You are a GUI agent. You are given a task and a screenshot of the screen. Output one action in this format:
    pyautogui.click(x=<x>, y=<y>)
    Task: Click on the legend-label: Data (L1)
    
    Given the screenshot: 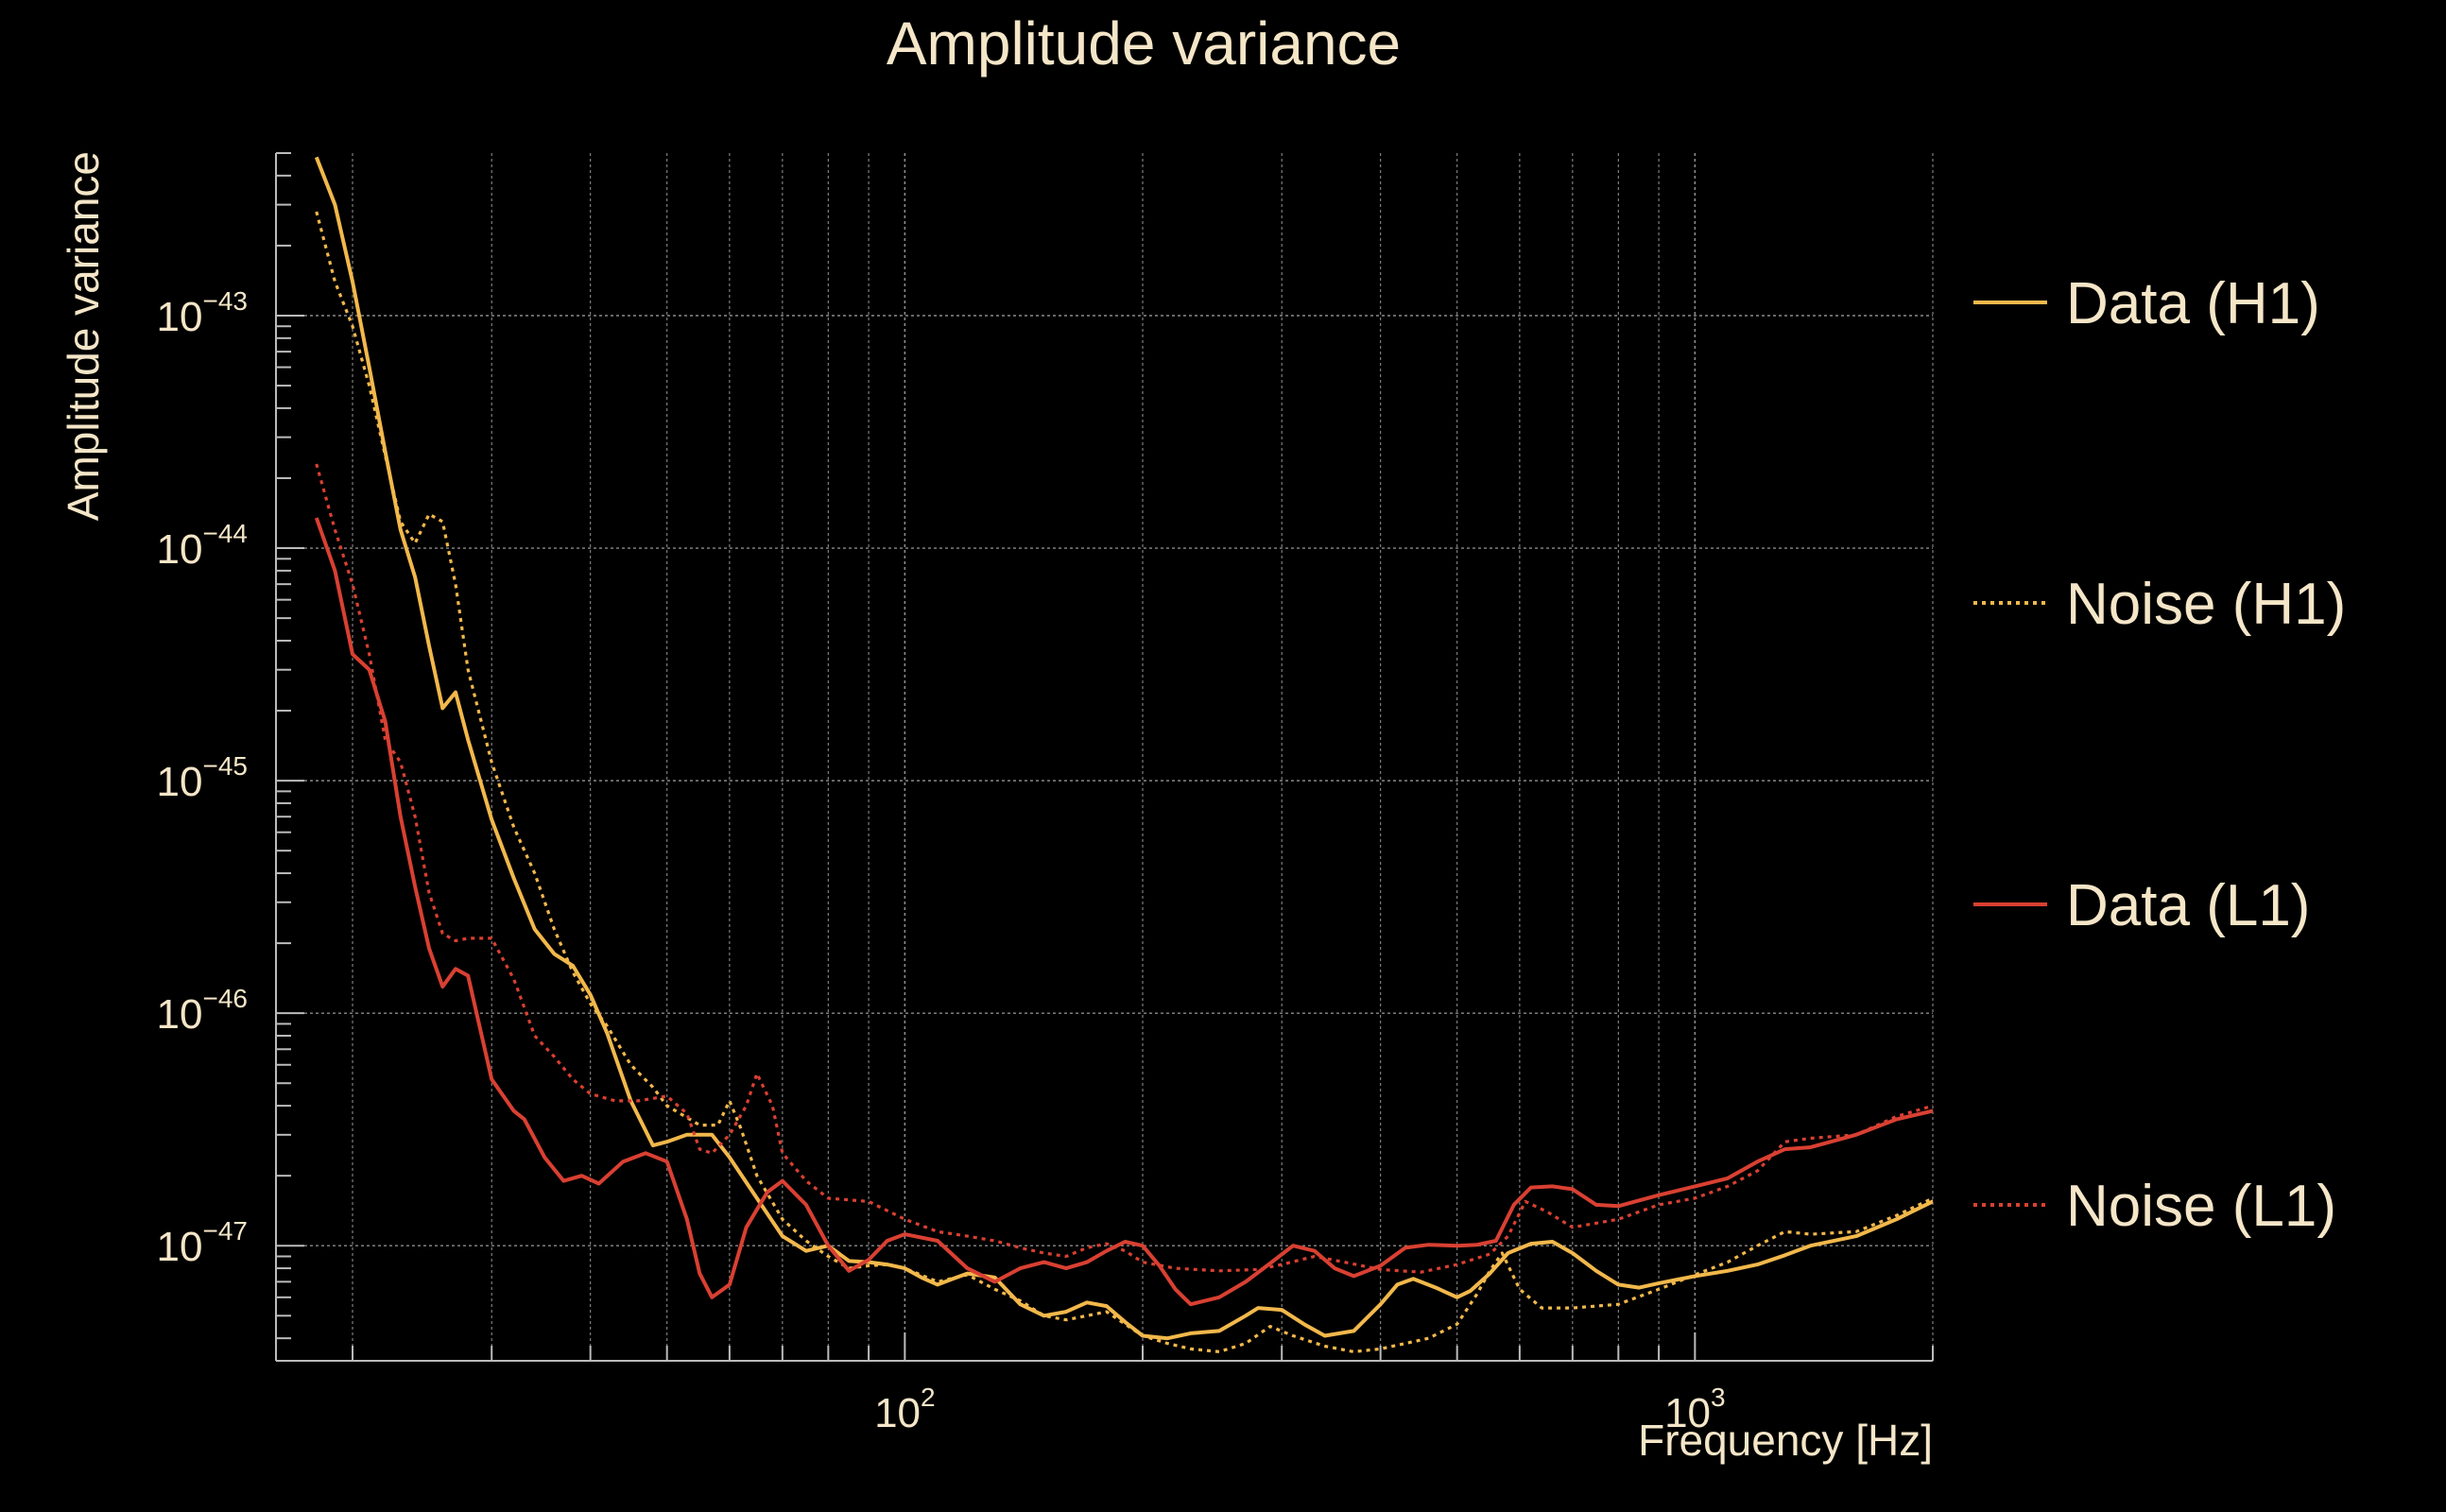 What is the action you would take?
    pyautogui.click(x=2188, y=905)
    